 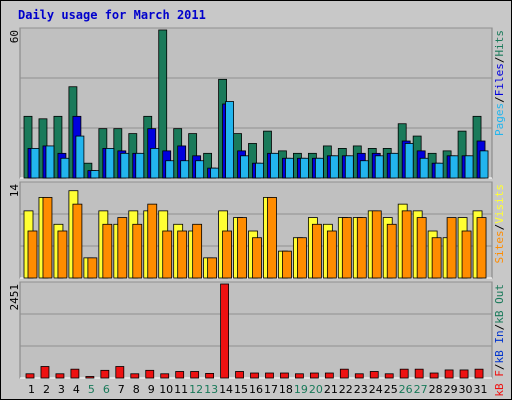 What do you see at coordinates (151, 389) in the screenshot?
I see `x-tick-label-day-9: 9` at bounding box center [151, 389].